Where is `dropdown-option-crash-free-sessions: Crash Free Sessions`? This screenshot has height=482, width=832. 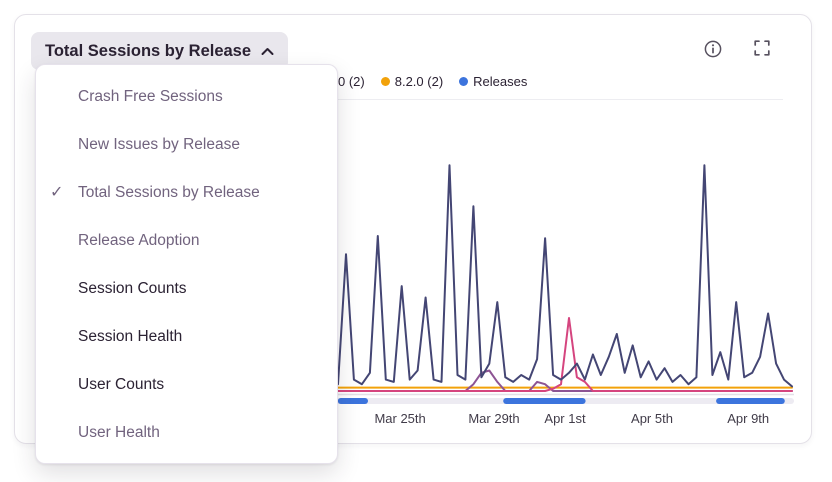 dropdown-option-crash-free-sessions: Crash Free Sessions is located at coordinates (186, 97).